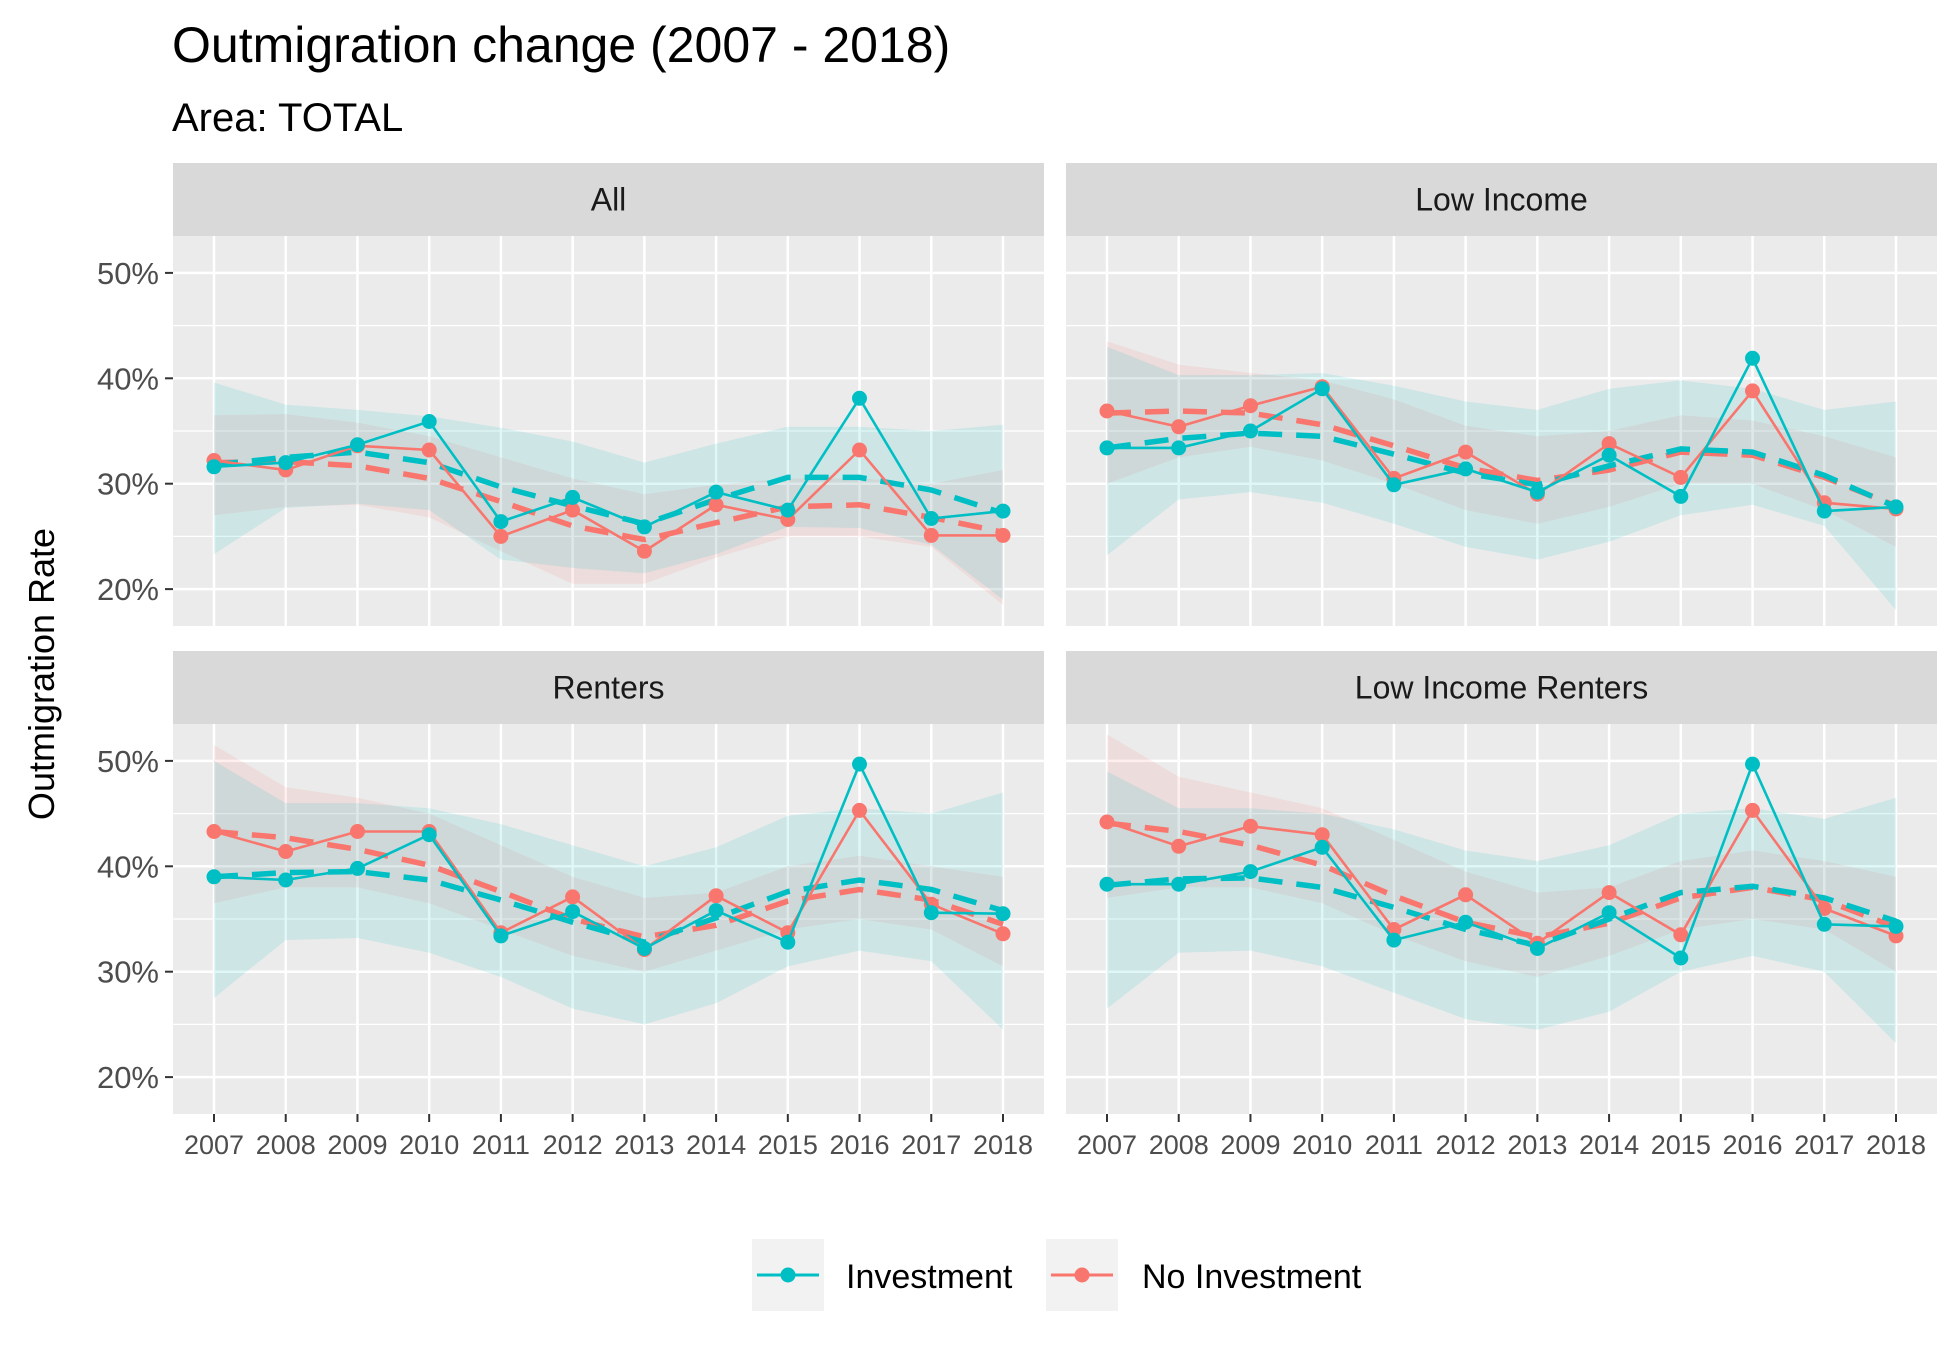  I want to click on y-axis-title: Outmigration Rate, so click(41, 674).